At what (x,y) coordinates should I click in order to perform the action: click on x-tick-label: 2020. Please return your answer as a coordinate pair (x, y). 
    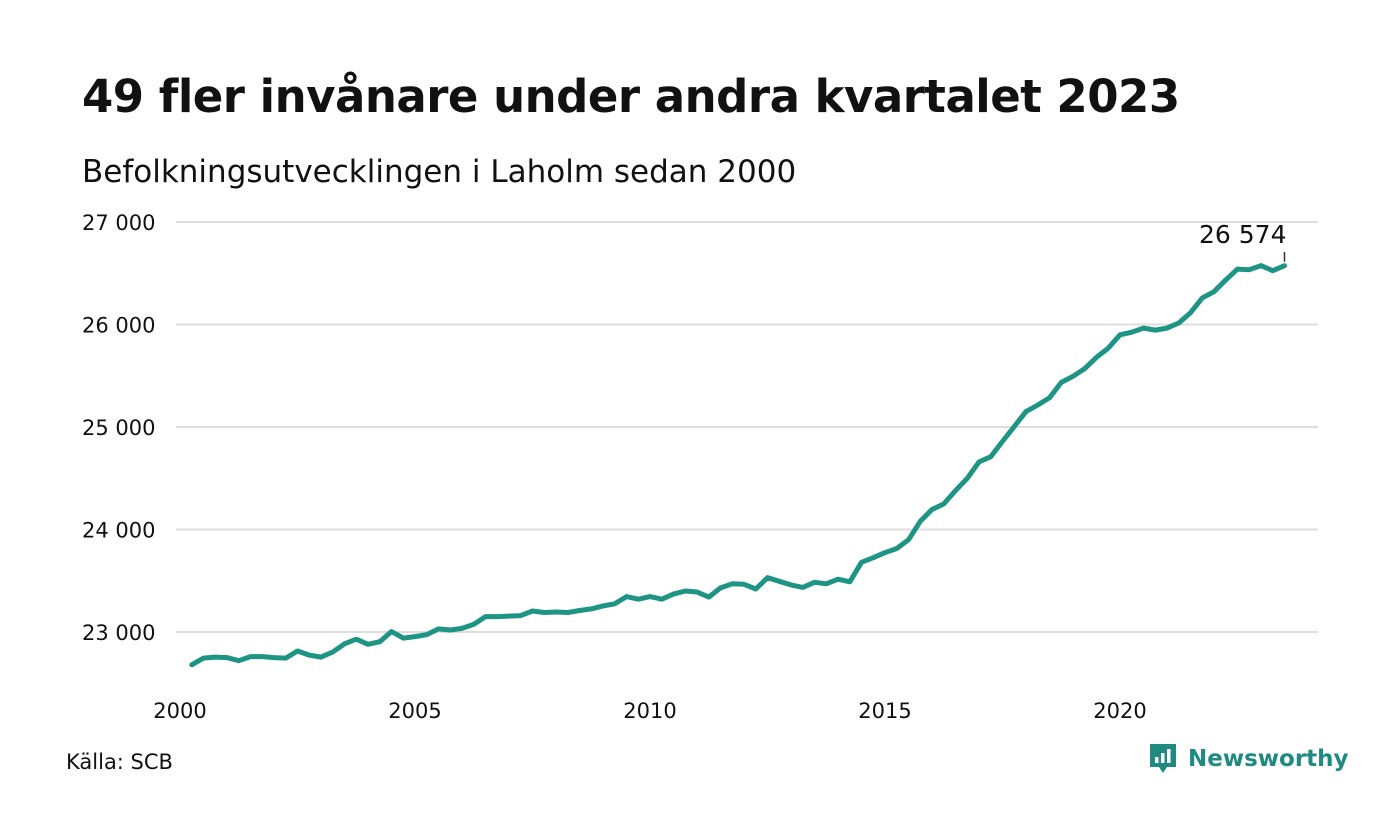
    Looking at the image, I should click on (1119, 711).